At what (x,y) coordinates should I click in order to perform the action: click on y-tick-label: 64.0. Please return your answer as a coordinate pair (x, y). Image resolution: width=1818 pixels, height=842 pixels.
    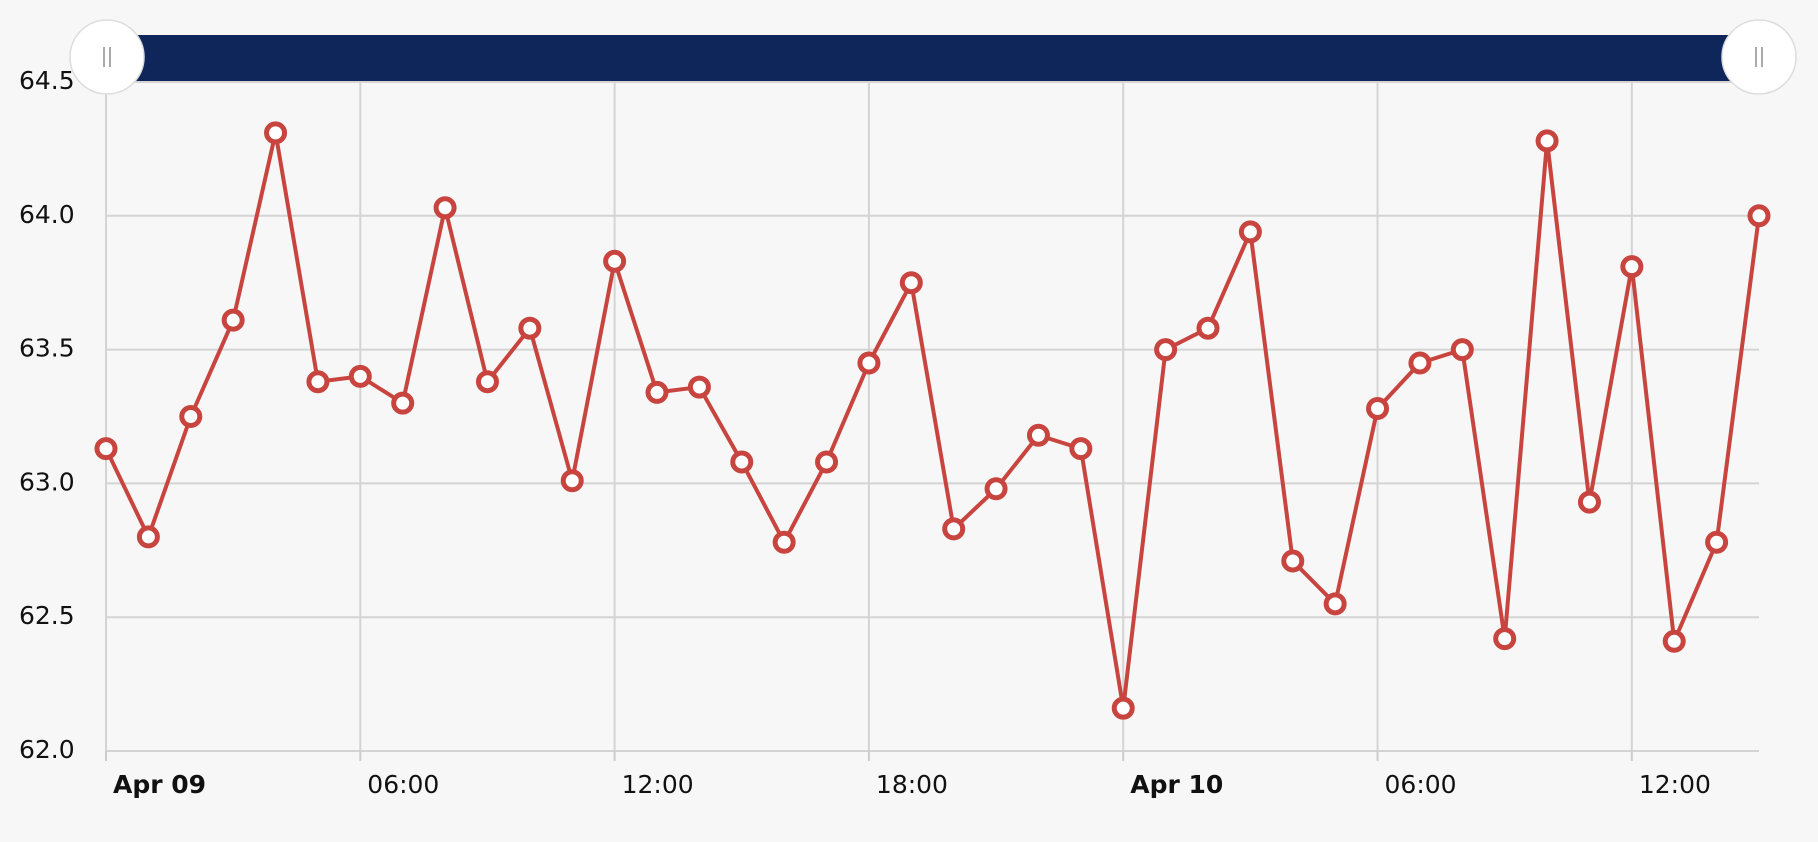
    Looking at the image, I should click on (47, 214).